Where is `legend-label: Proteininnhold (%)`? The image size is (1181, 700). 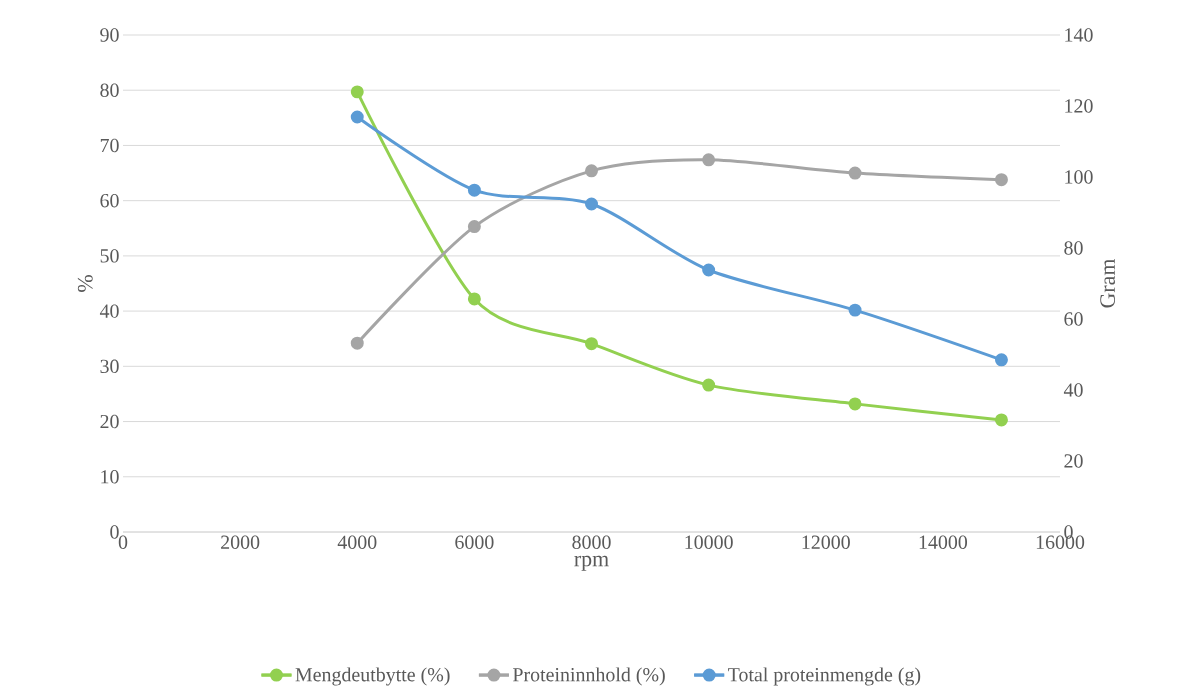
legend-label: Proteininnhold (%) is located at coordinates (588, 676).